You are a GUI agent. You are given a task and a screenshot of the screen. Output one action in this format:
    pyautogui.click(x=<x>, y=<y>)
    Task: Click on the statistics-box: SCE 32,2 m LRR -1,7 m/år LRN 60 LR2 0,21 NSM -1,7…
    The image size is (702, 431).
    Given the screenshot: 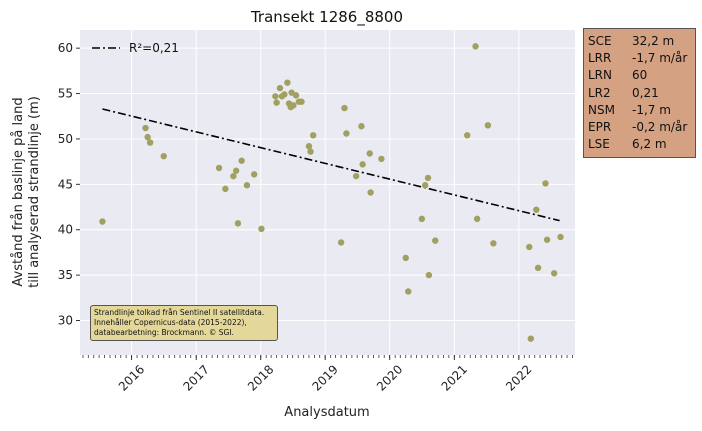 What is the action you would take?
    pyautogui.click(x=639, y=93)
    